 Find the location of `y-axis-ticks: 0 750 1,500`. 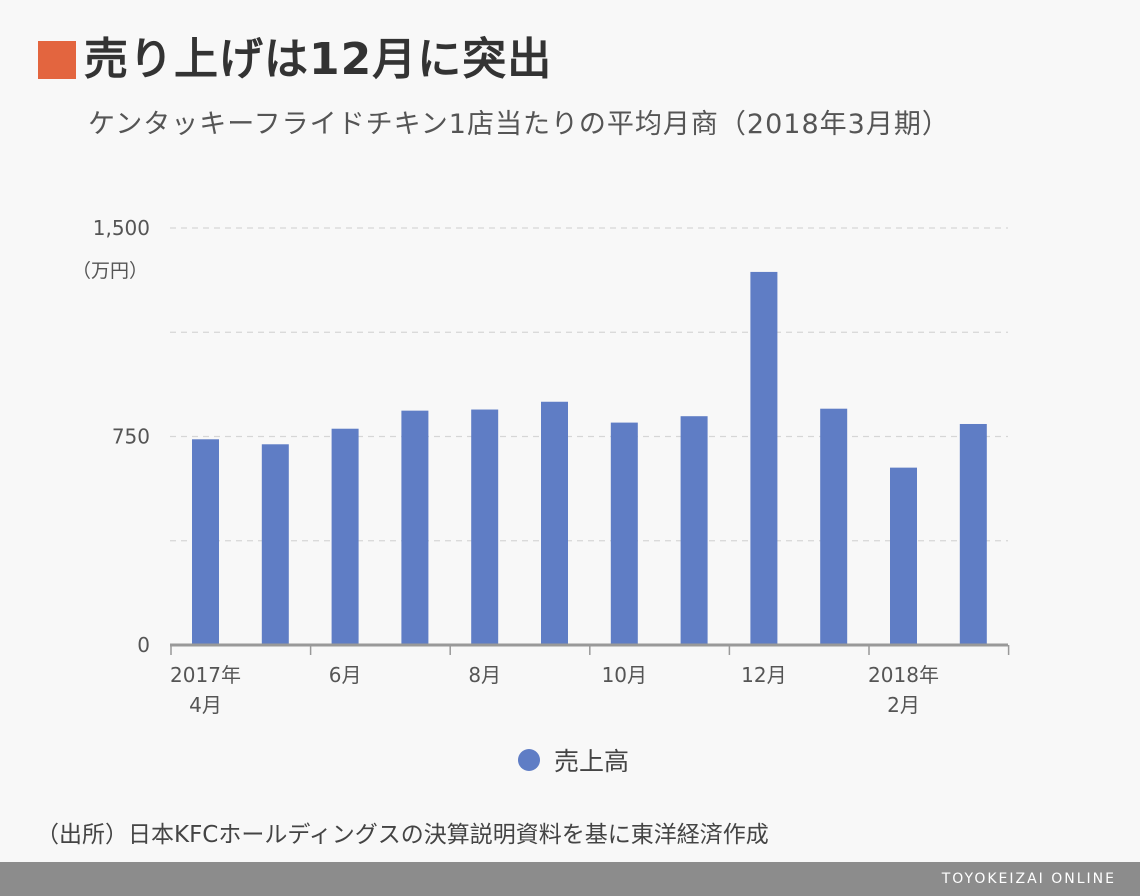

y-axis-ticks: 0 750 1,500 is located at coordinates (121, 436).